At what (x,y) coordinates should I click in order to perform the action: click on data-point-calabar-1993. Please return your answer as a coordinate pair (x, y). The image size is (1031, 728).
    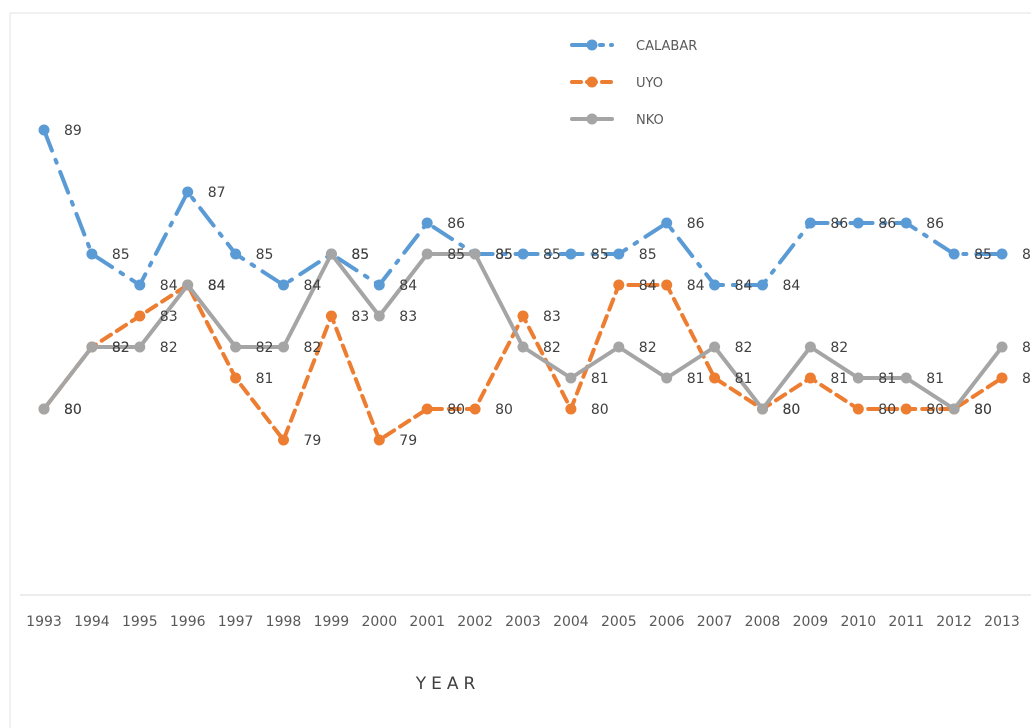
    Looking at the image, I should click on (44, 130).